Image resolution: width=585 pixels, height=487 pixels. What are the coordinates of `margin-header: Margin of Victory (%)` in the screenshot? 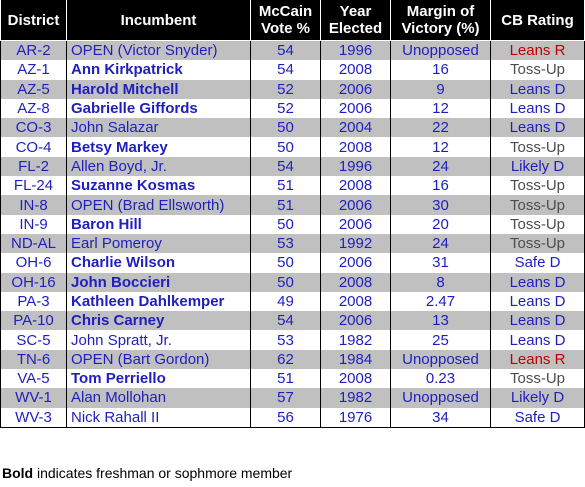 It's located at (440, 20).